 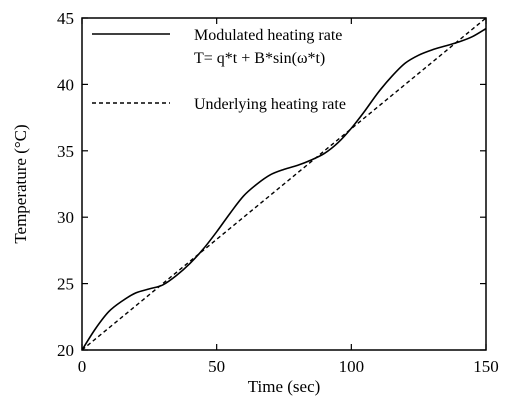 What do you see at coordinates (216, 366) in the screenshot?
I see `x-tick-label-50: 50` at bounding box center [216, 366].